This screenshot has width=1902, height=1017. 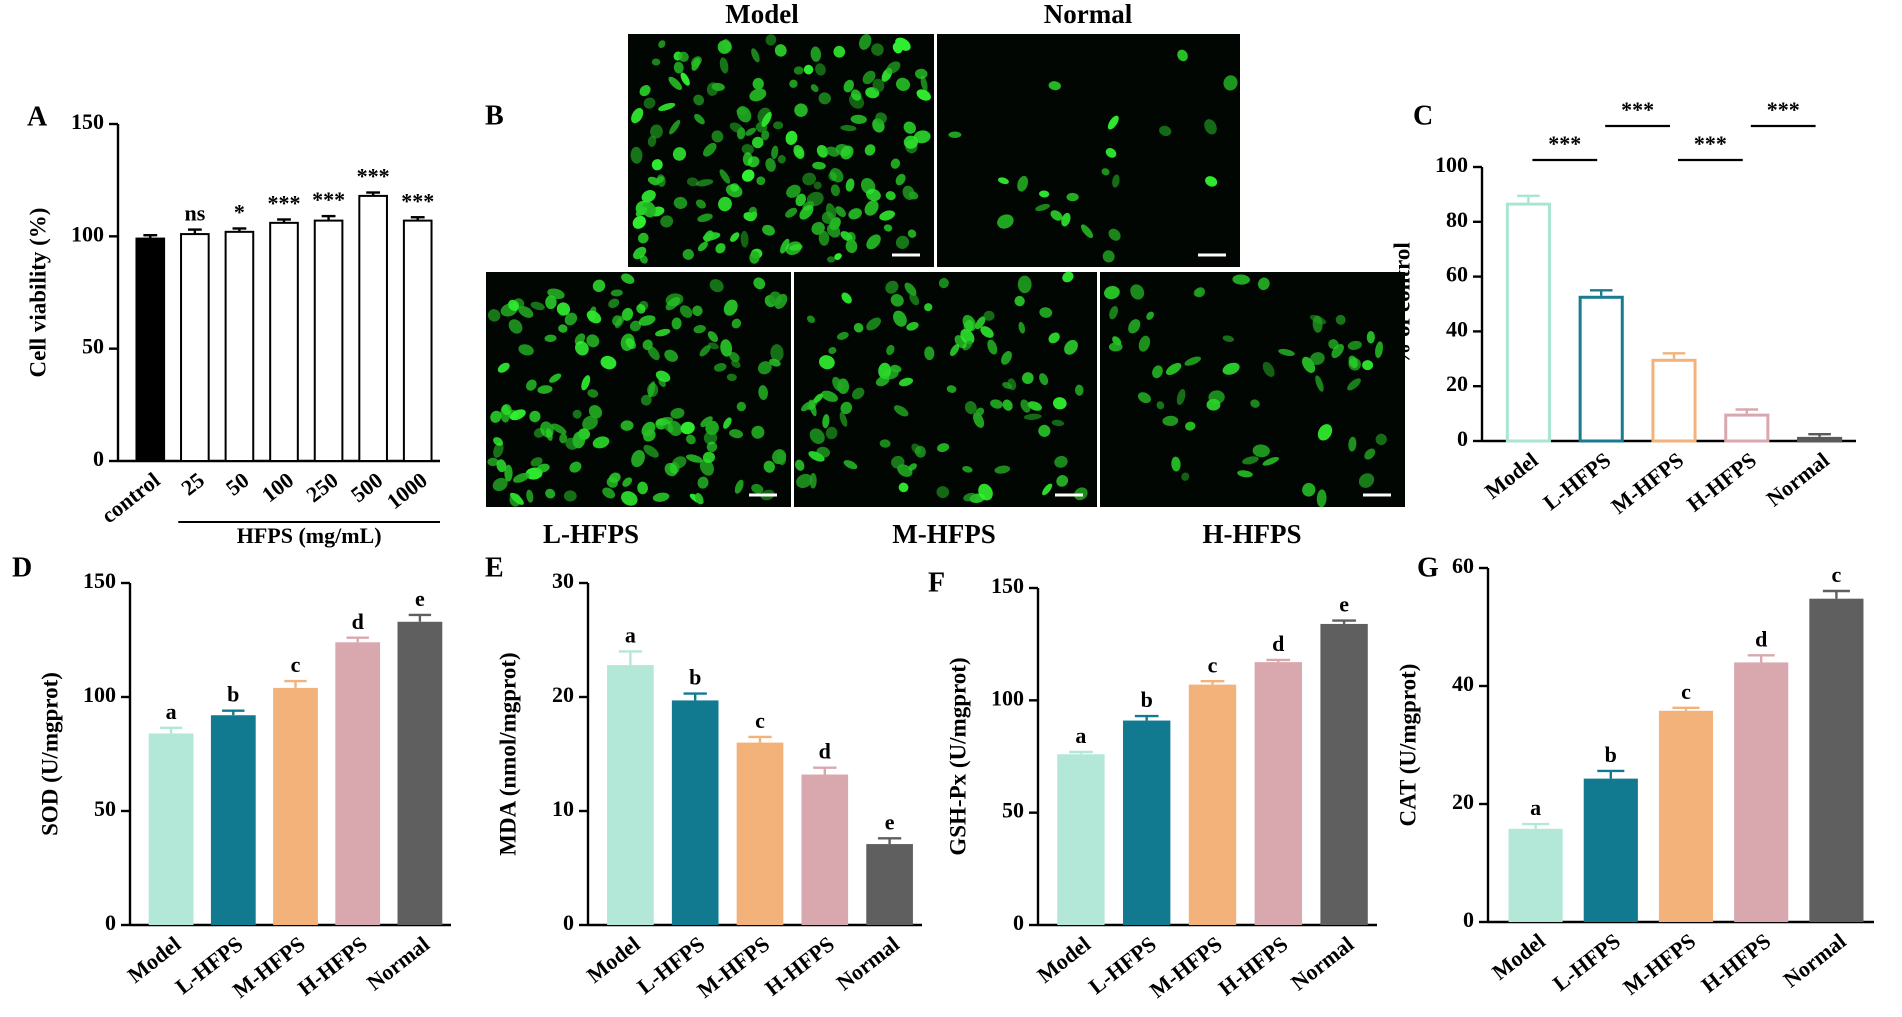 What do you see at coordinates (194, 213) in the screenshot?
I see `annotation: ns` at bounding box center [194, 213].